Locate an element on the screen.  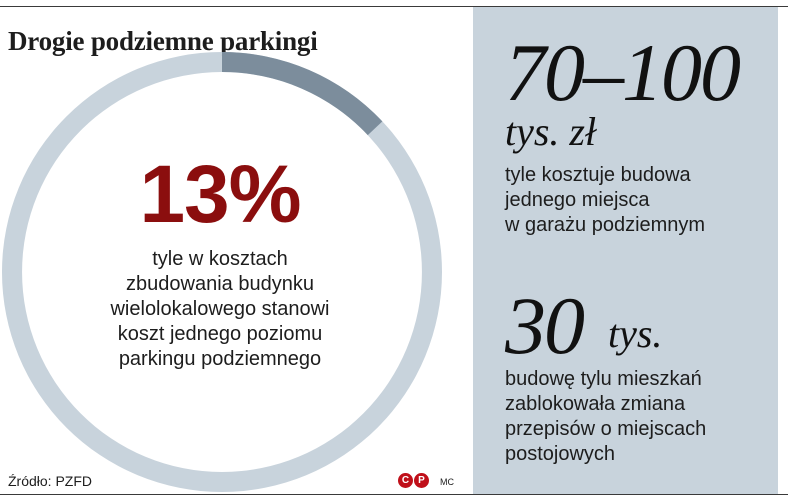
stat1-description-line: w garażu podziemnym is located at coordinates (605, 225).